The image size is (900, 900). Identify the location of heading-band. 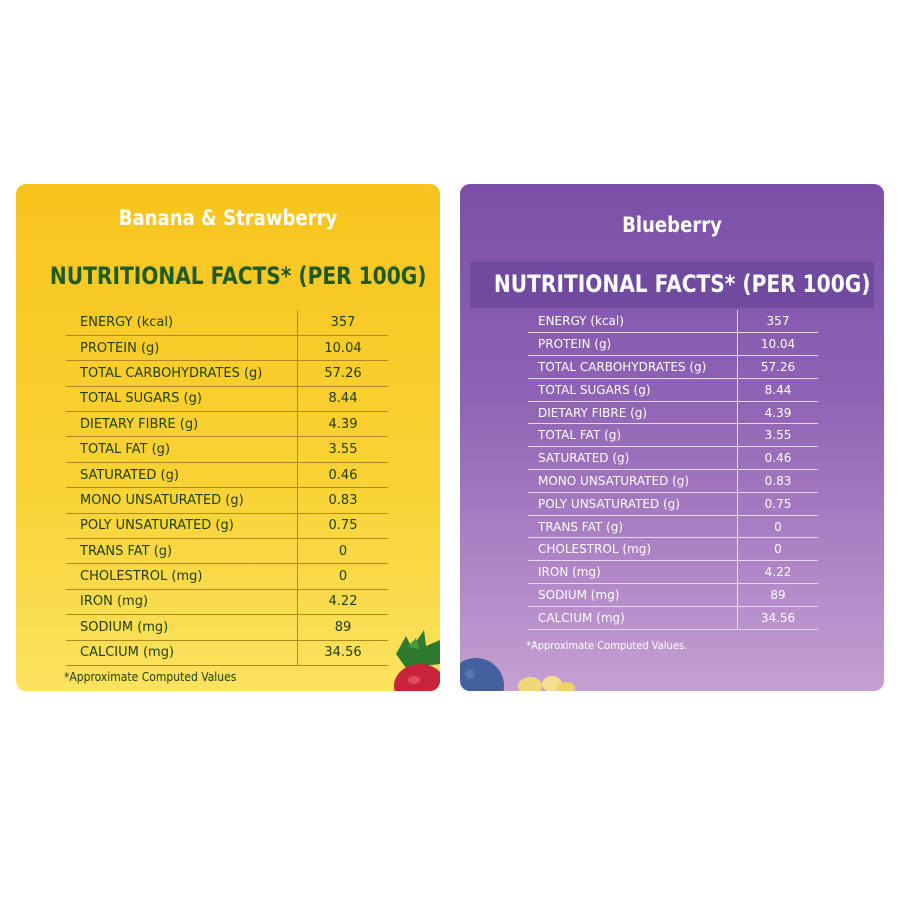
(672, 285).